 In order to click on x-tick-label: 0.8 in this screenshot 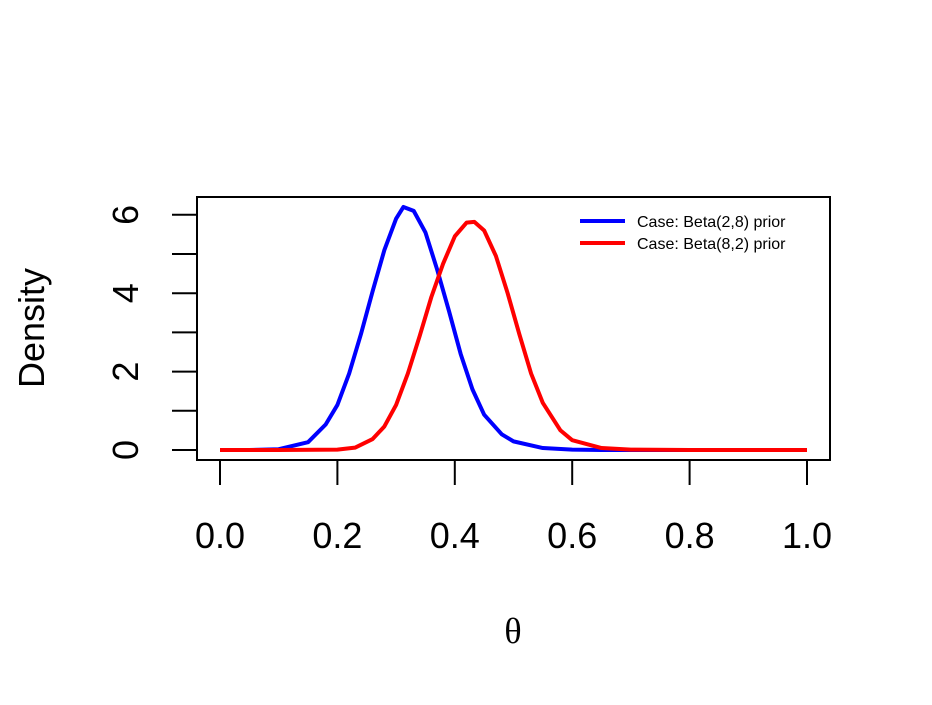, I will do `click(690, 535)`.